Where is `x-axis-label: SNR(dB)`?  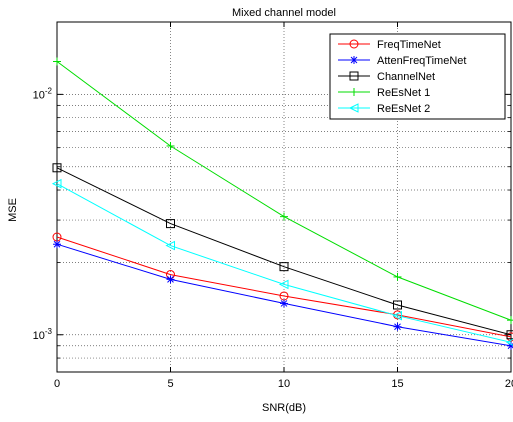 x-axis-label: SNR(dB) is located at coordinates (284, 408).